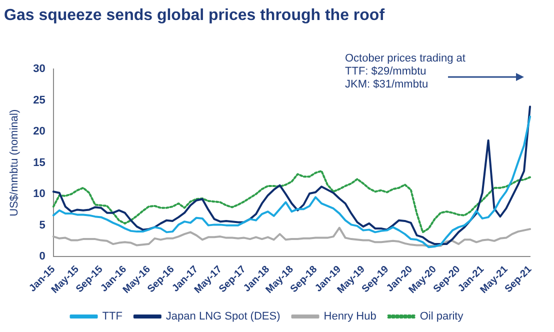  Describe the element at coordinates (442, 316) in the screenshot. I see `legend-label: Oil parity` at that location.